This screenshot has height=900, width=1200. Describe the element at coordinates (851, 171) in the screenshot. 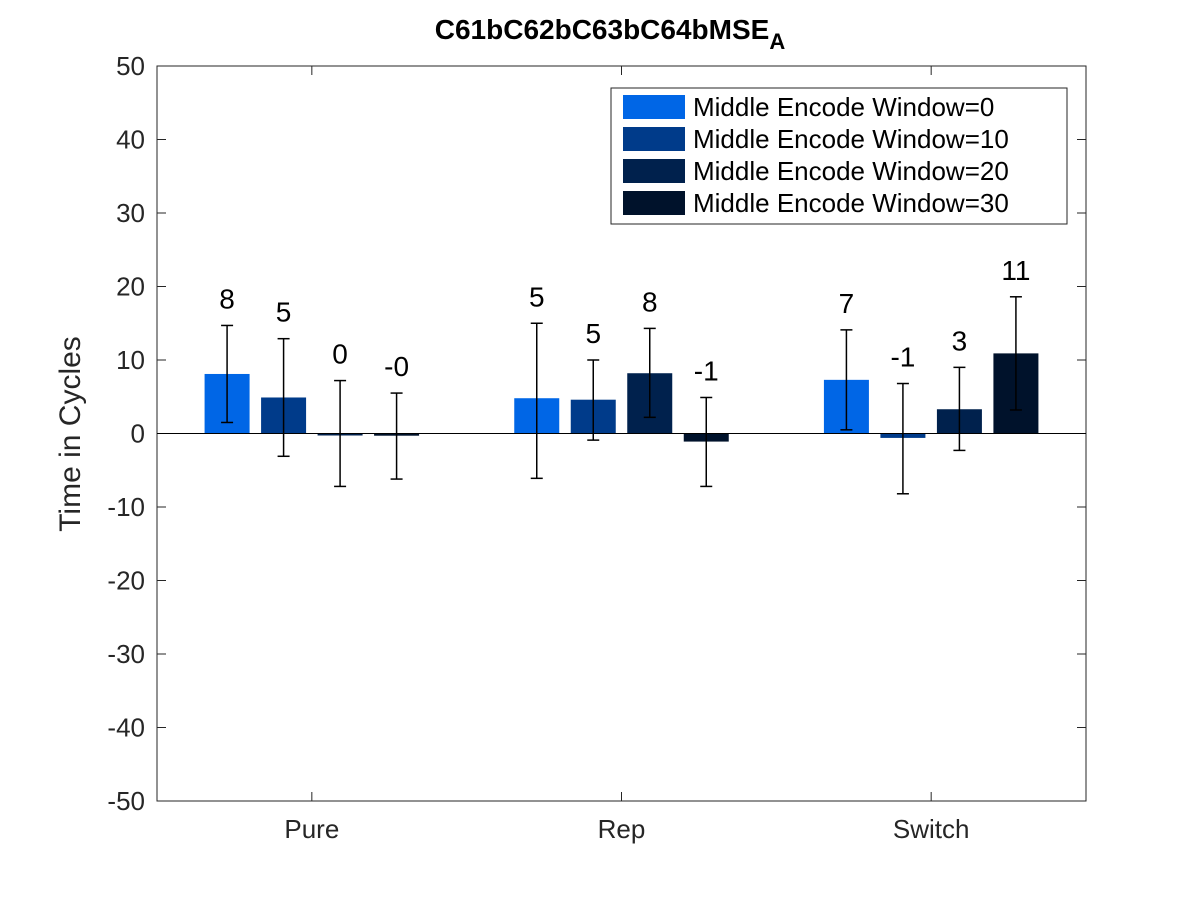

I see `legend-label: Middle Encode Window=20` at that location.